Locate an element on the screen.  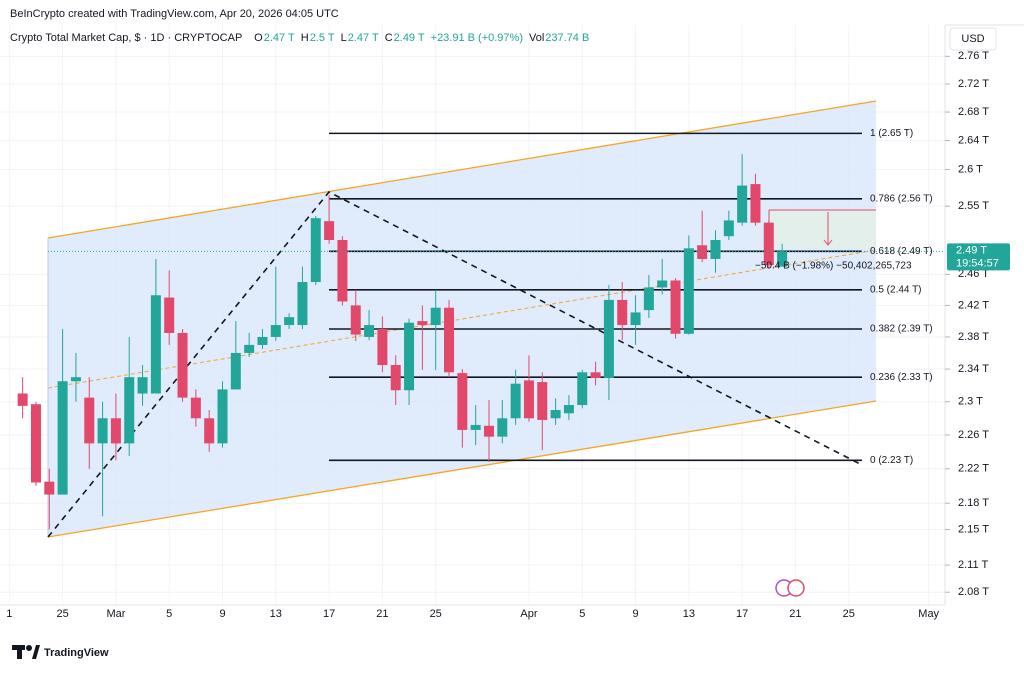
y-tick-label: 2.26 T is located at coordinates (973, 435).